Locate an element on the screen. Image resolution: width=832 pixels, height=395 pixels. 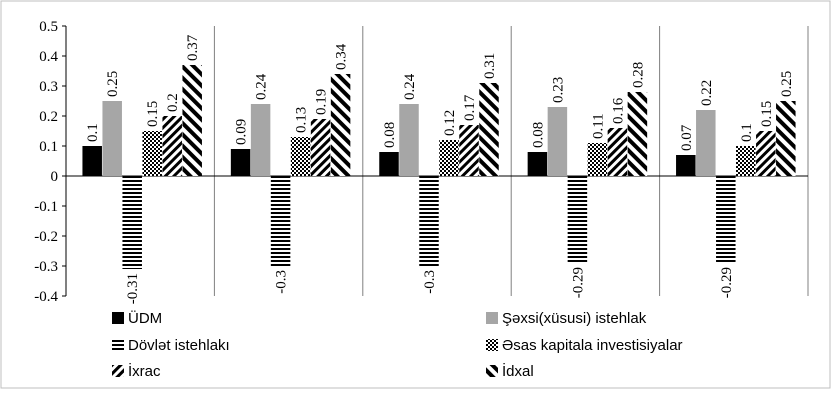
legend-label: İdxal is located at coordinates (518, 371).